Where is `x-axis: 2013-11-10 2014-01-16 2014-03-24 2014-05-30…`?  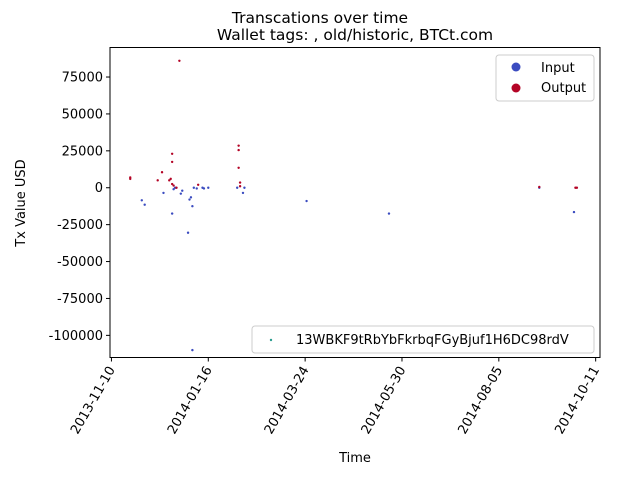 x-axis: 2013-11-10 2014-01-16 2014-03-24 2014-05-30… is located at coordinates (335, 397).